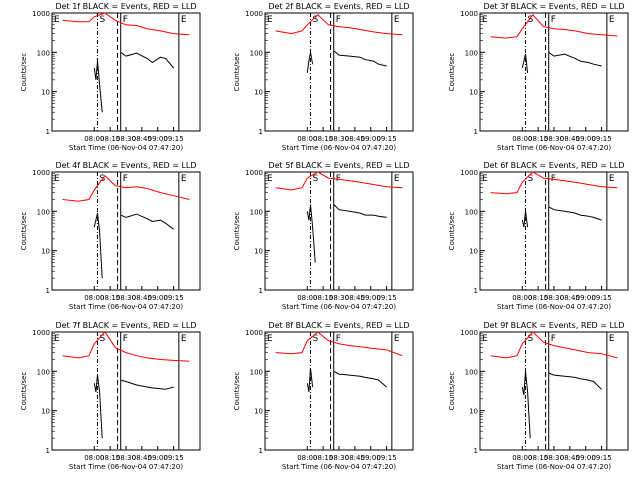 The height and width of the screenshot is (480, 640). Describe the element at coordinates (338, 165) in the screenshot. I see `chart-title: Det 5f BLACK = Events, RED = LLD` at that location.